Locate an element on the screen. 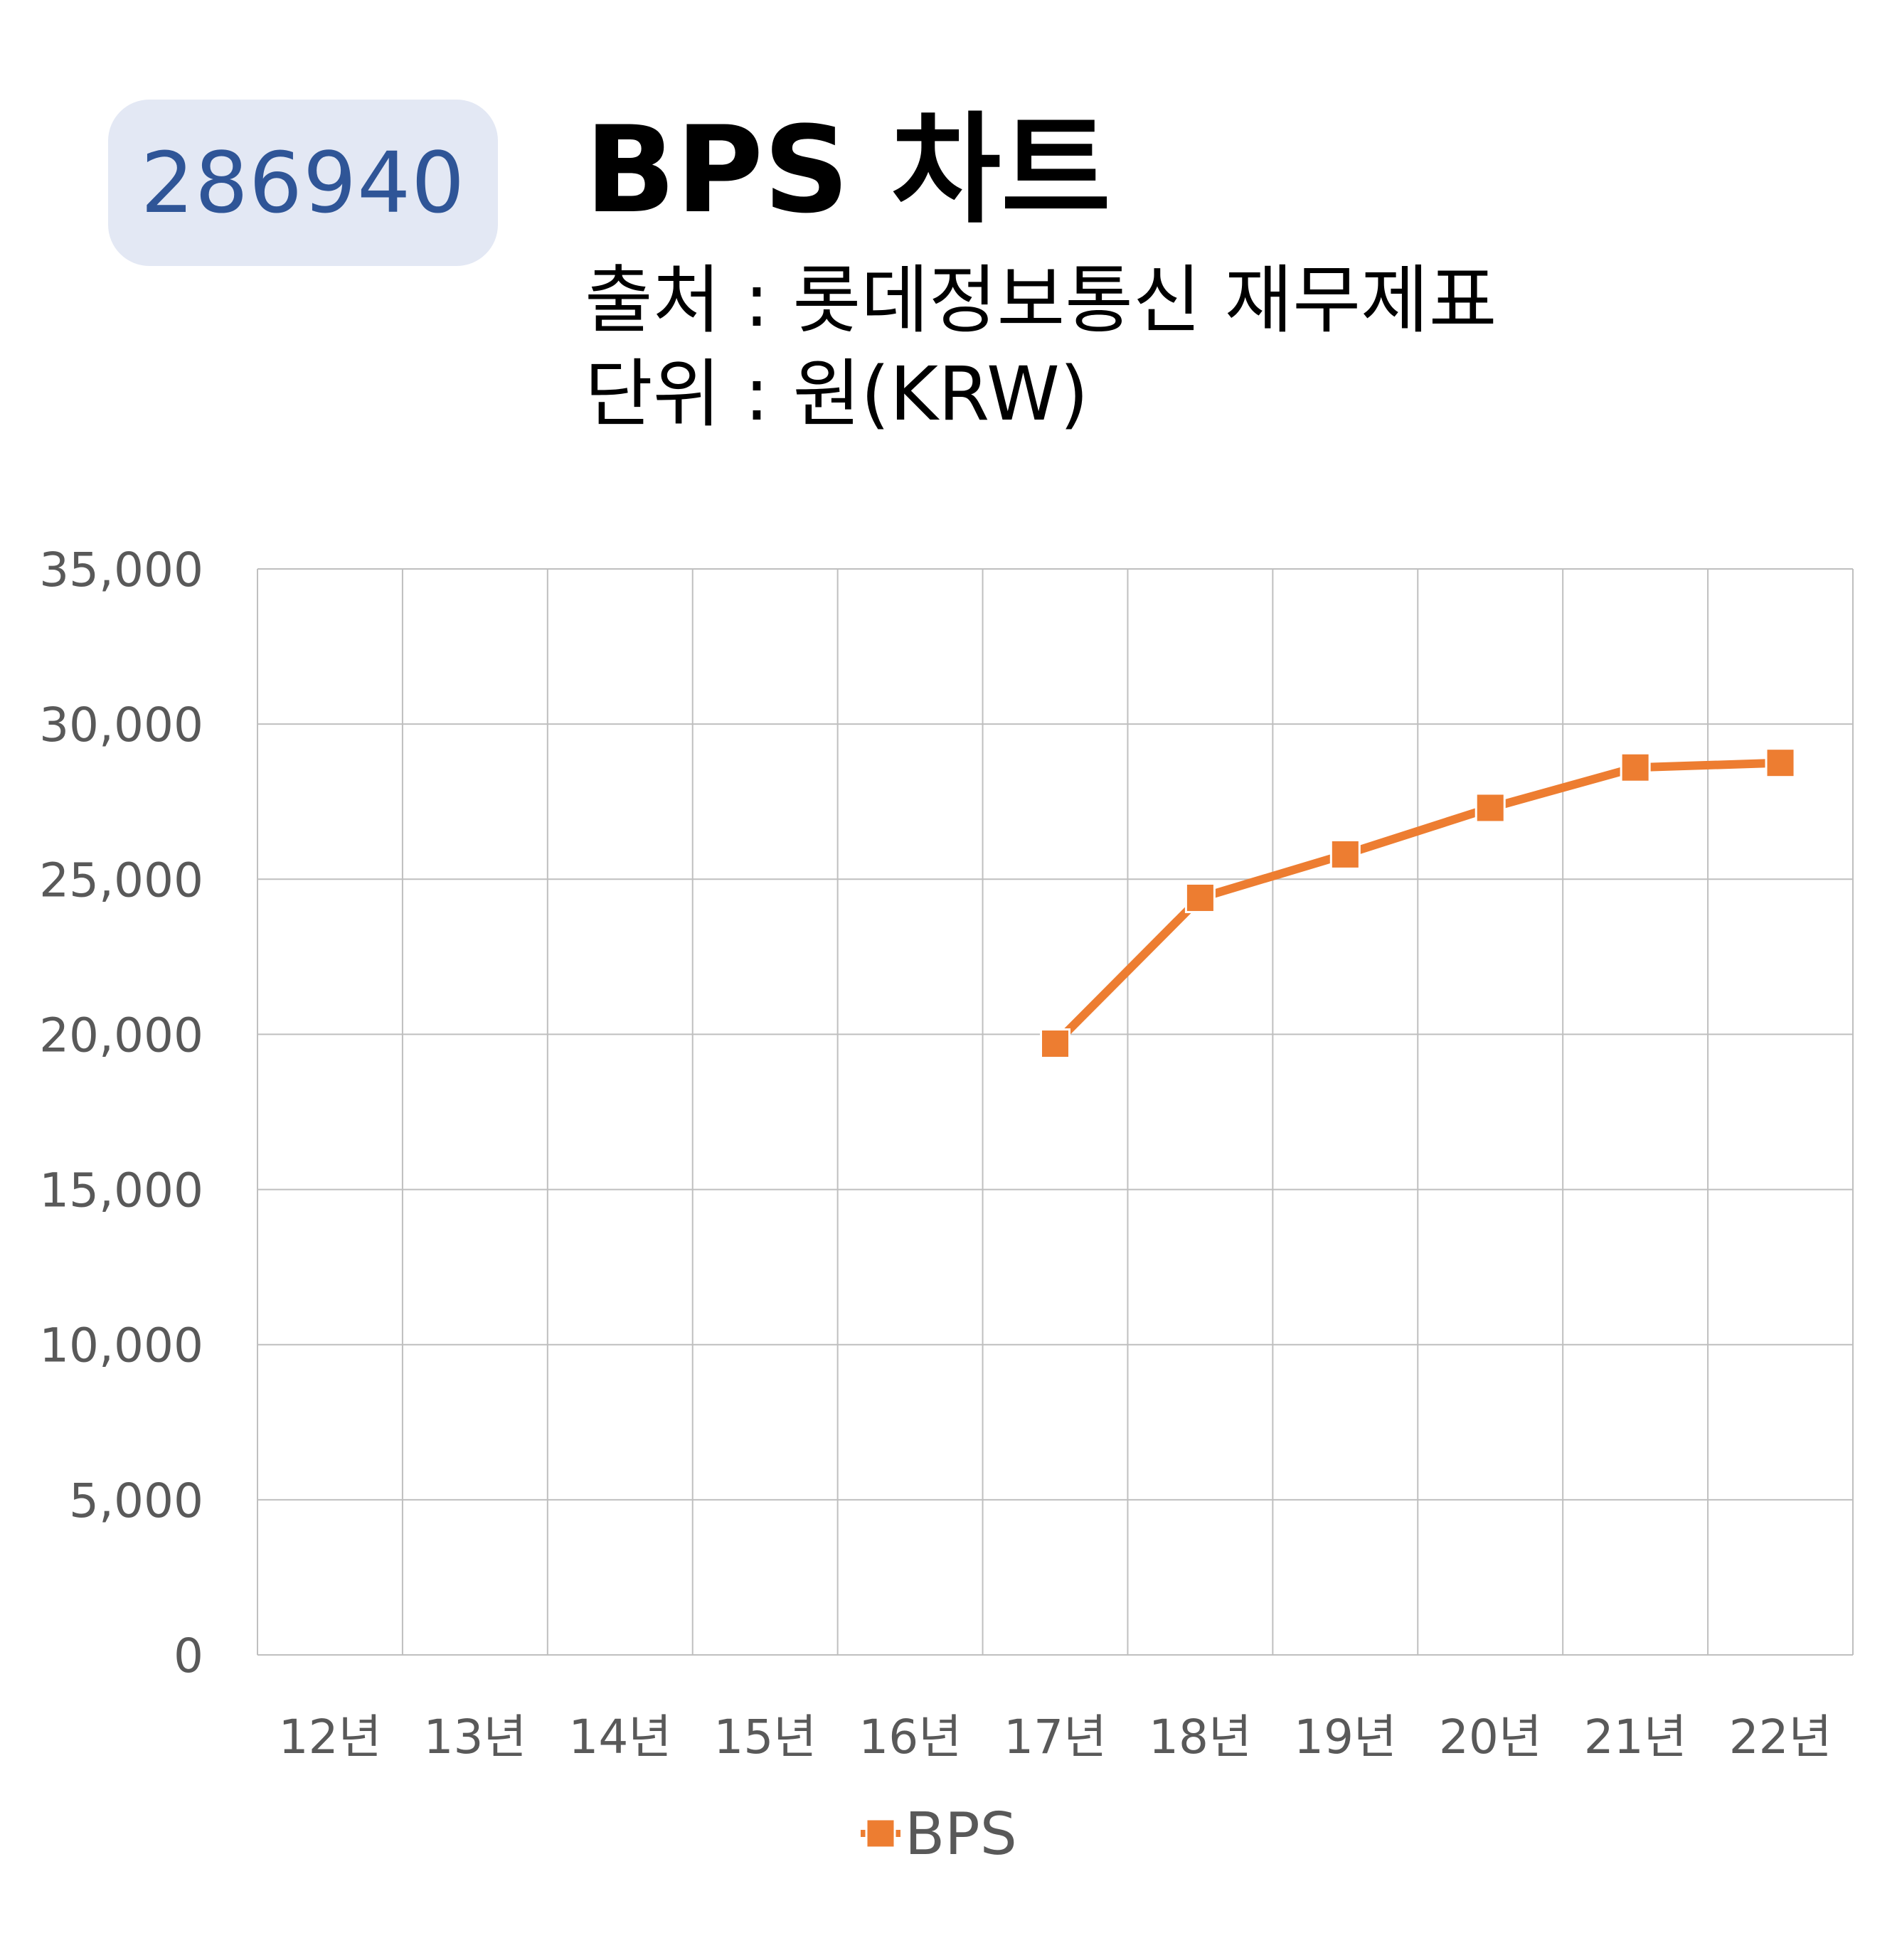  x-tick-label: 17년 is located at coordinates (1055, 1737).